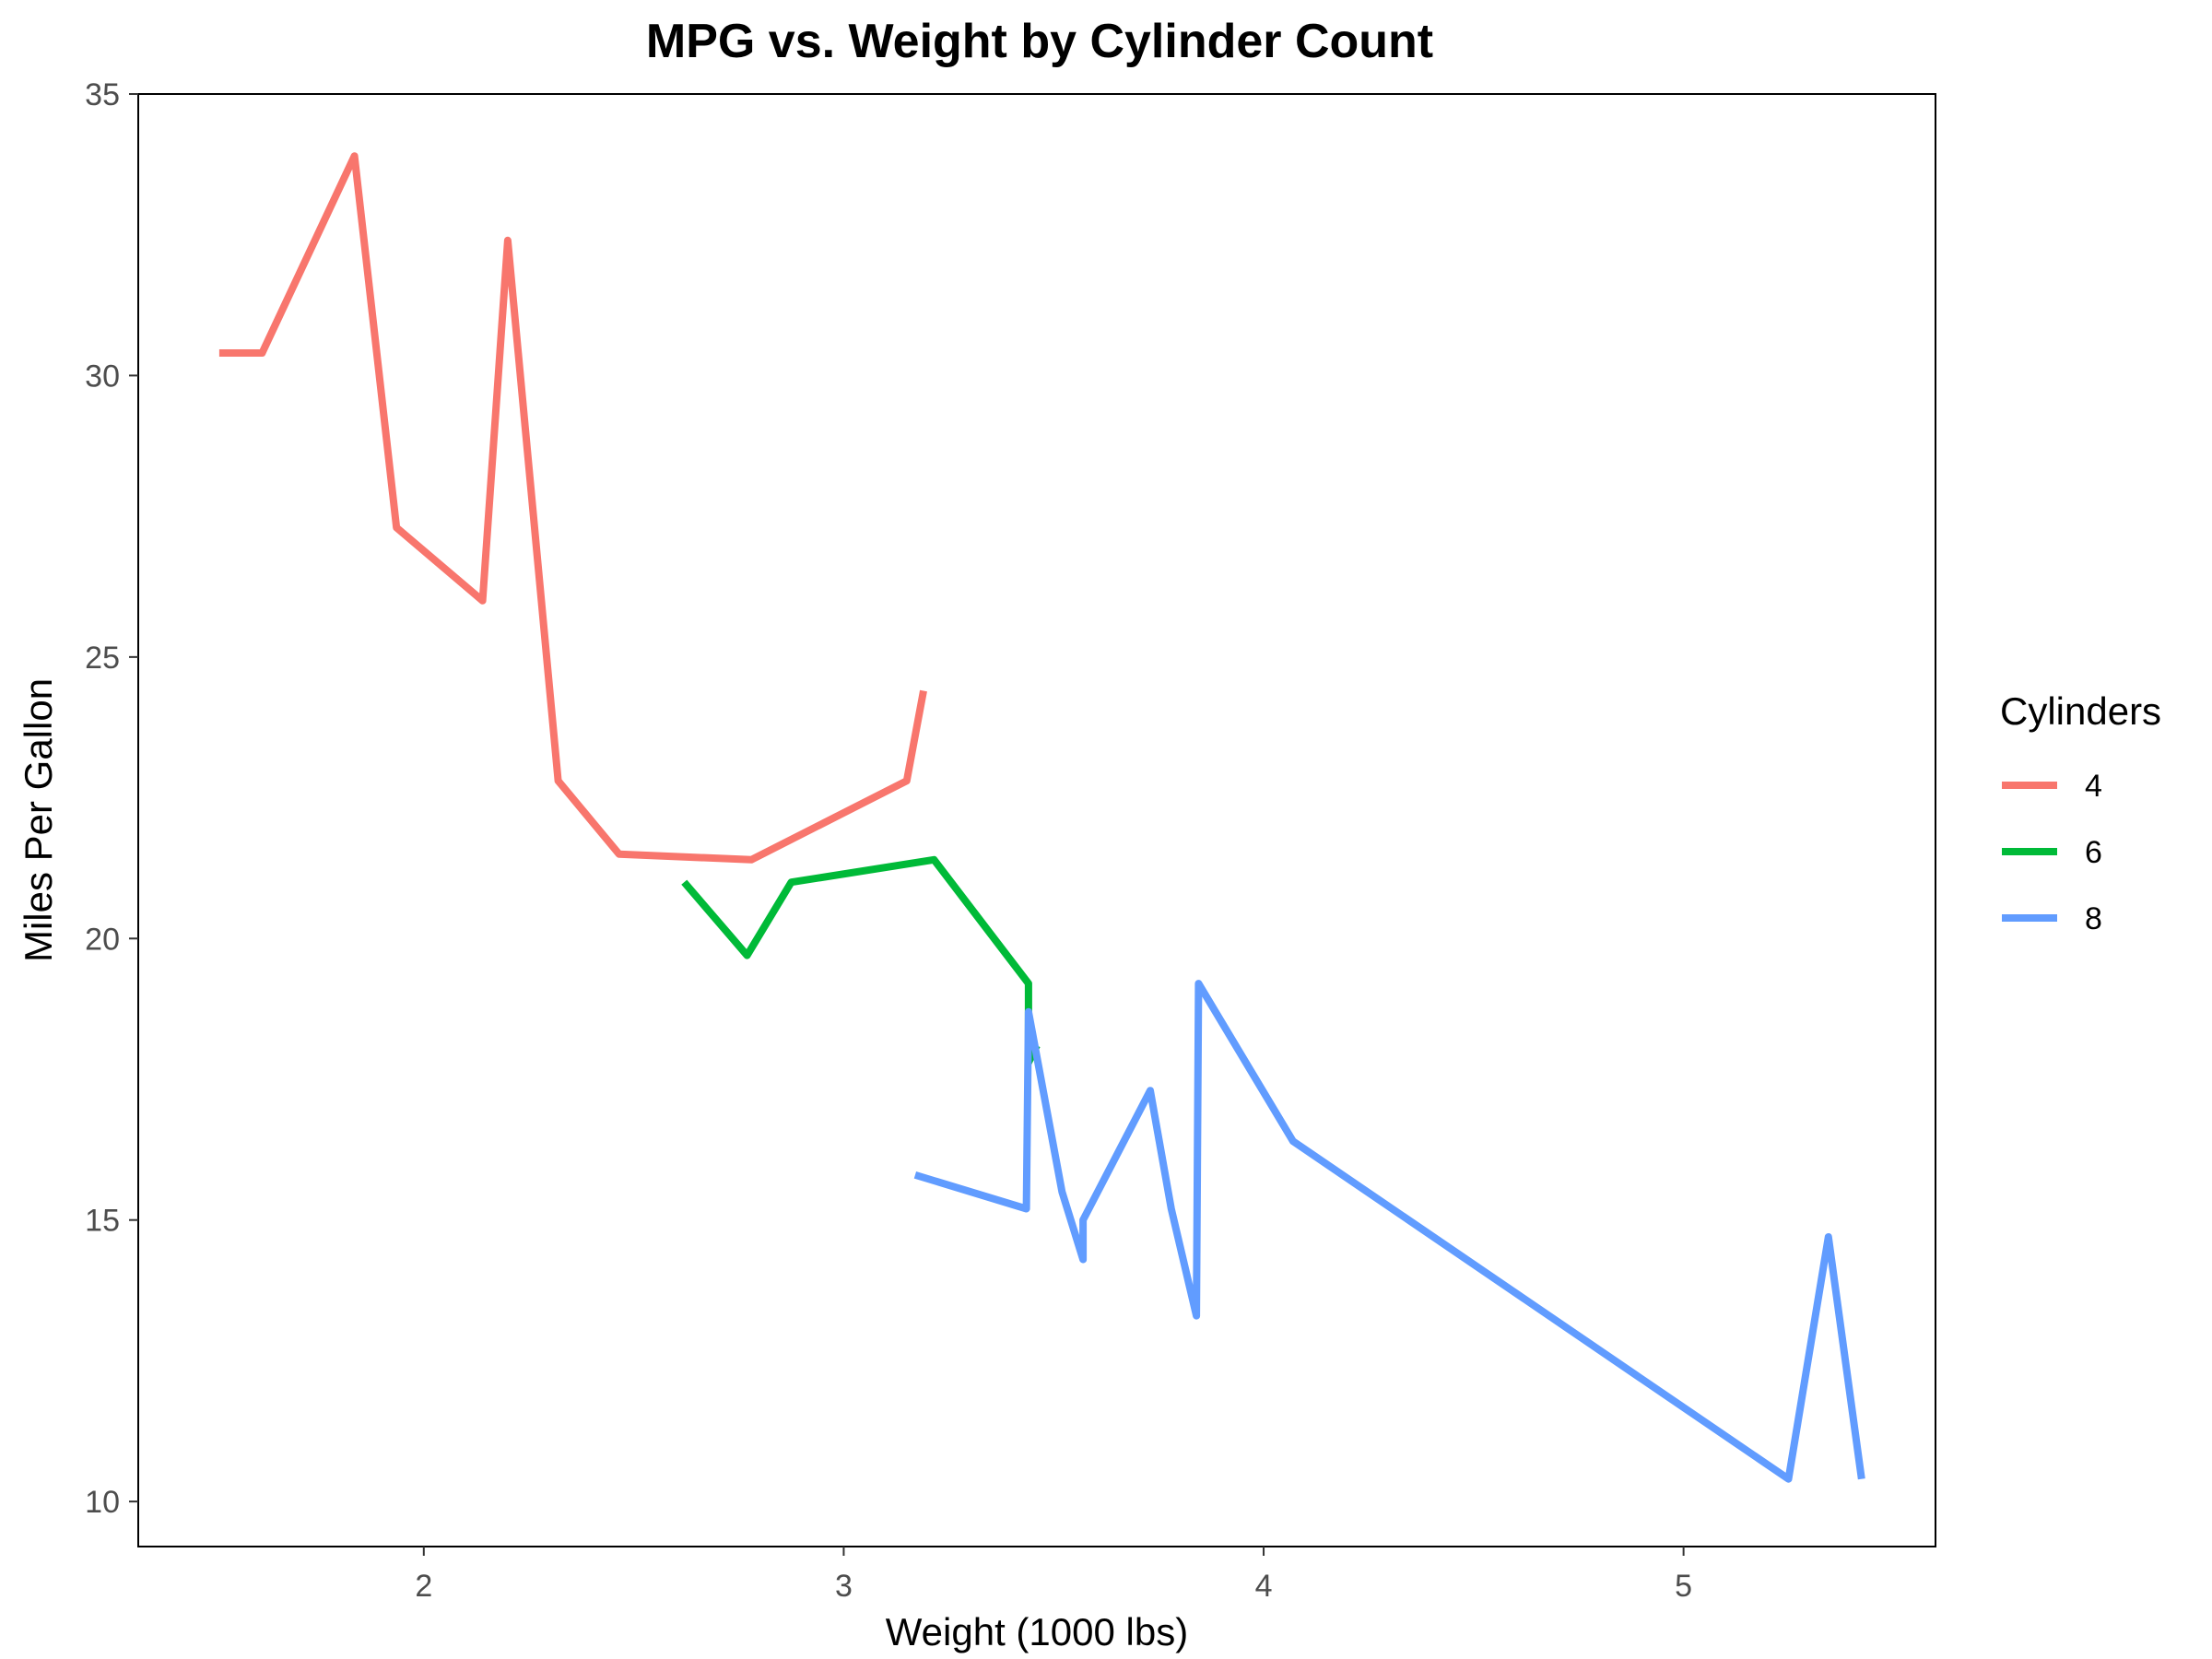 This screenshot has width=2212, height=1659. I want to click on y-tick-label: 10, so click(102, 1502).